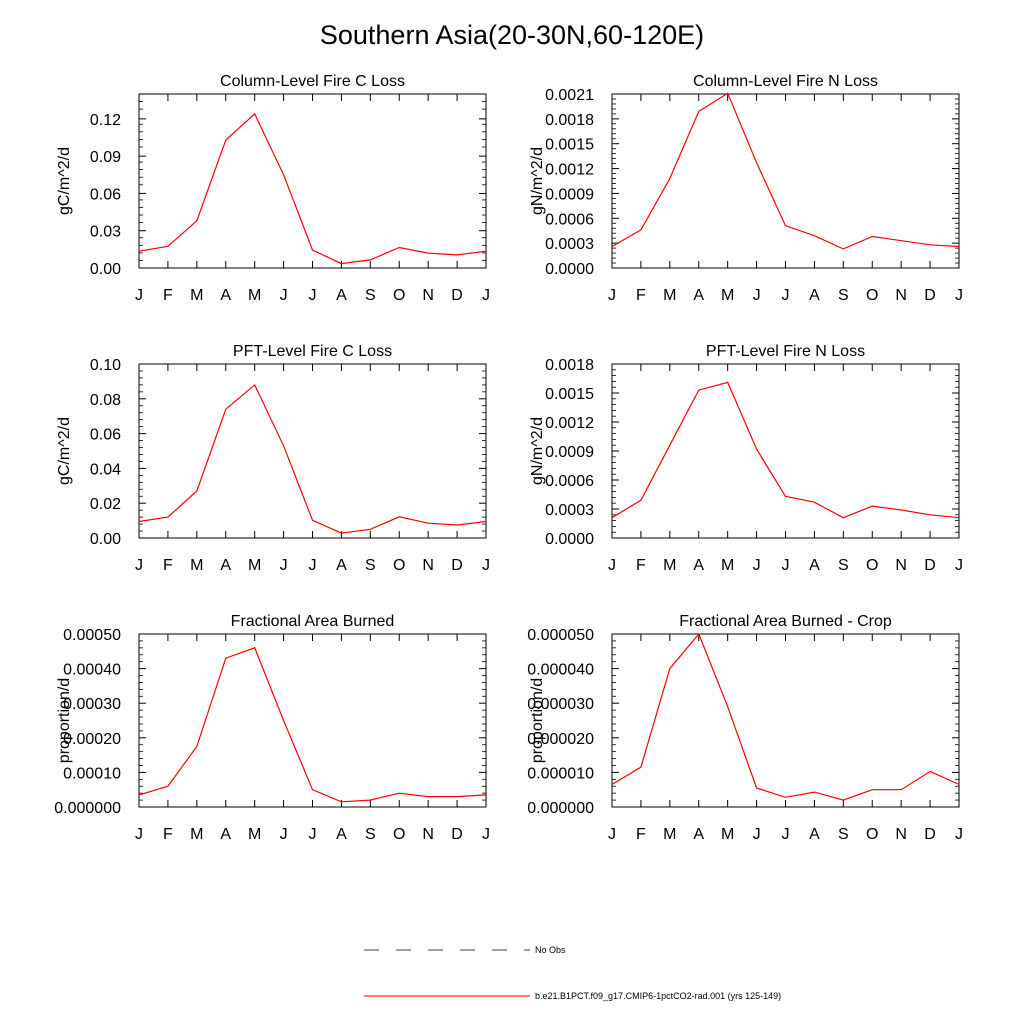  What do you see at coordinates (537, 451) in the screenshot?
I see `chart-4-ylabel: gN/m^2/d` at bounding box center [537, 451].